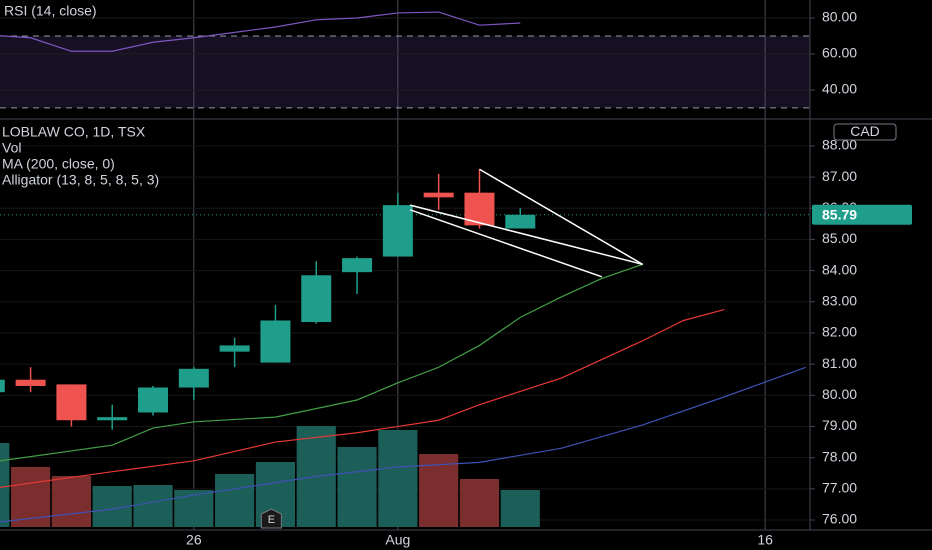  Describe the element at coordinates (397, 540) in the screenshot. I see `x-tick-label: Aug` at that location.